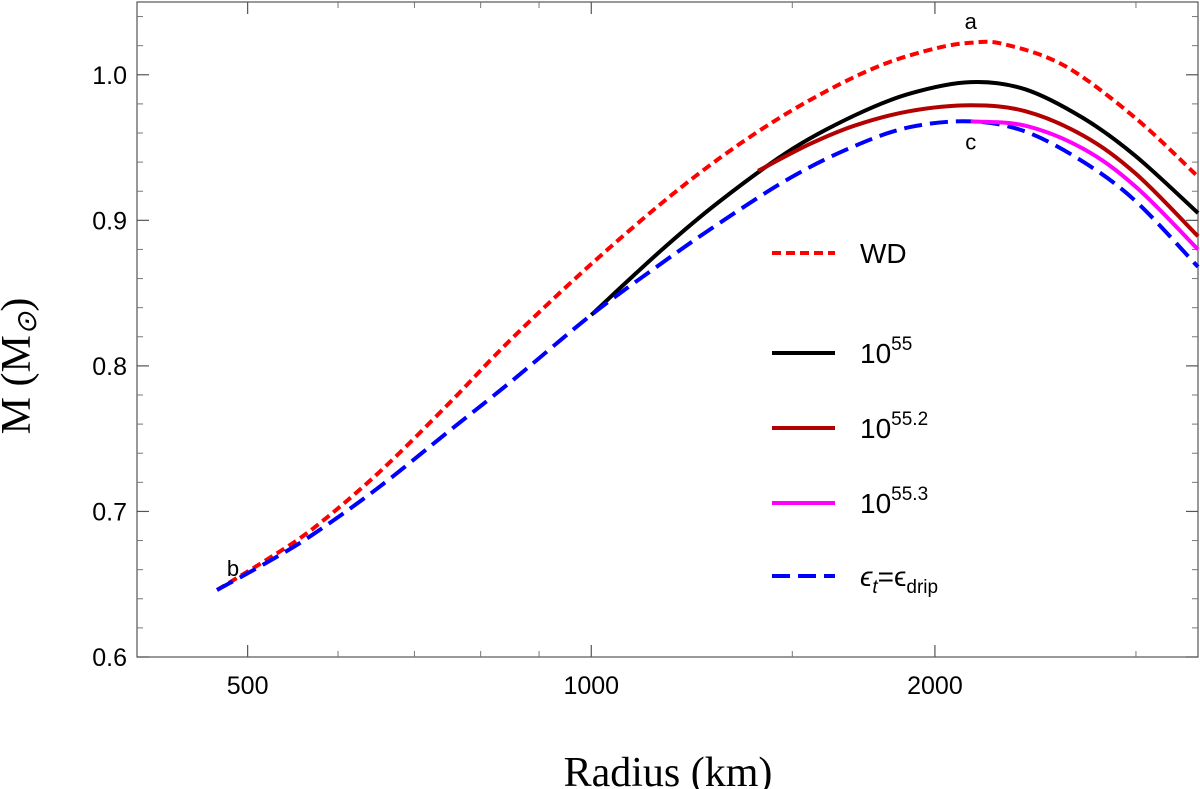  What do you see at coordinates (855, 418) in the screenshot?
I see `legend: WD 1055 1055.2 1055.3 ϵt=ϵdrip` at bounding box center [855, 418].